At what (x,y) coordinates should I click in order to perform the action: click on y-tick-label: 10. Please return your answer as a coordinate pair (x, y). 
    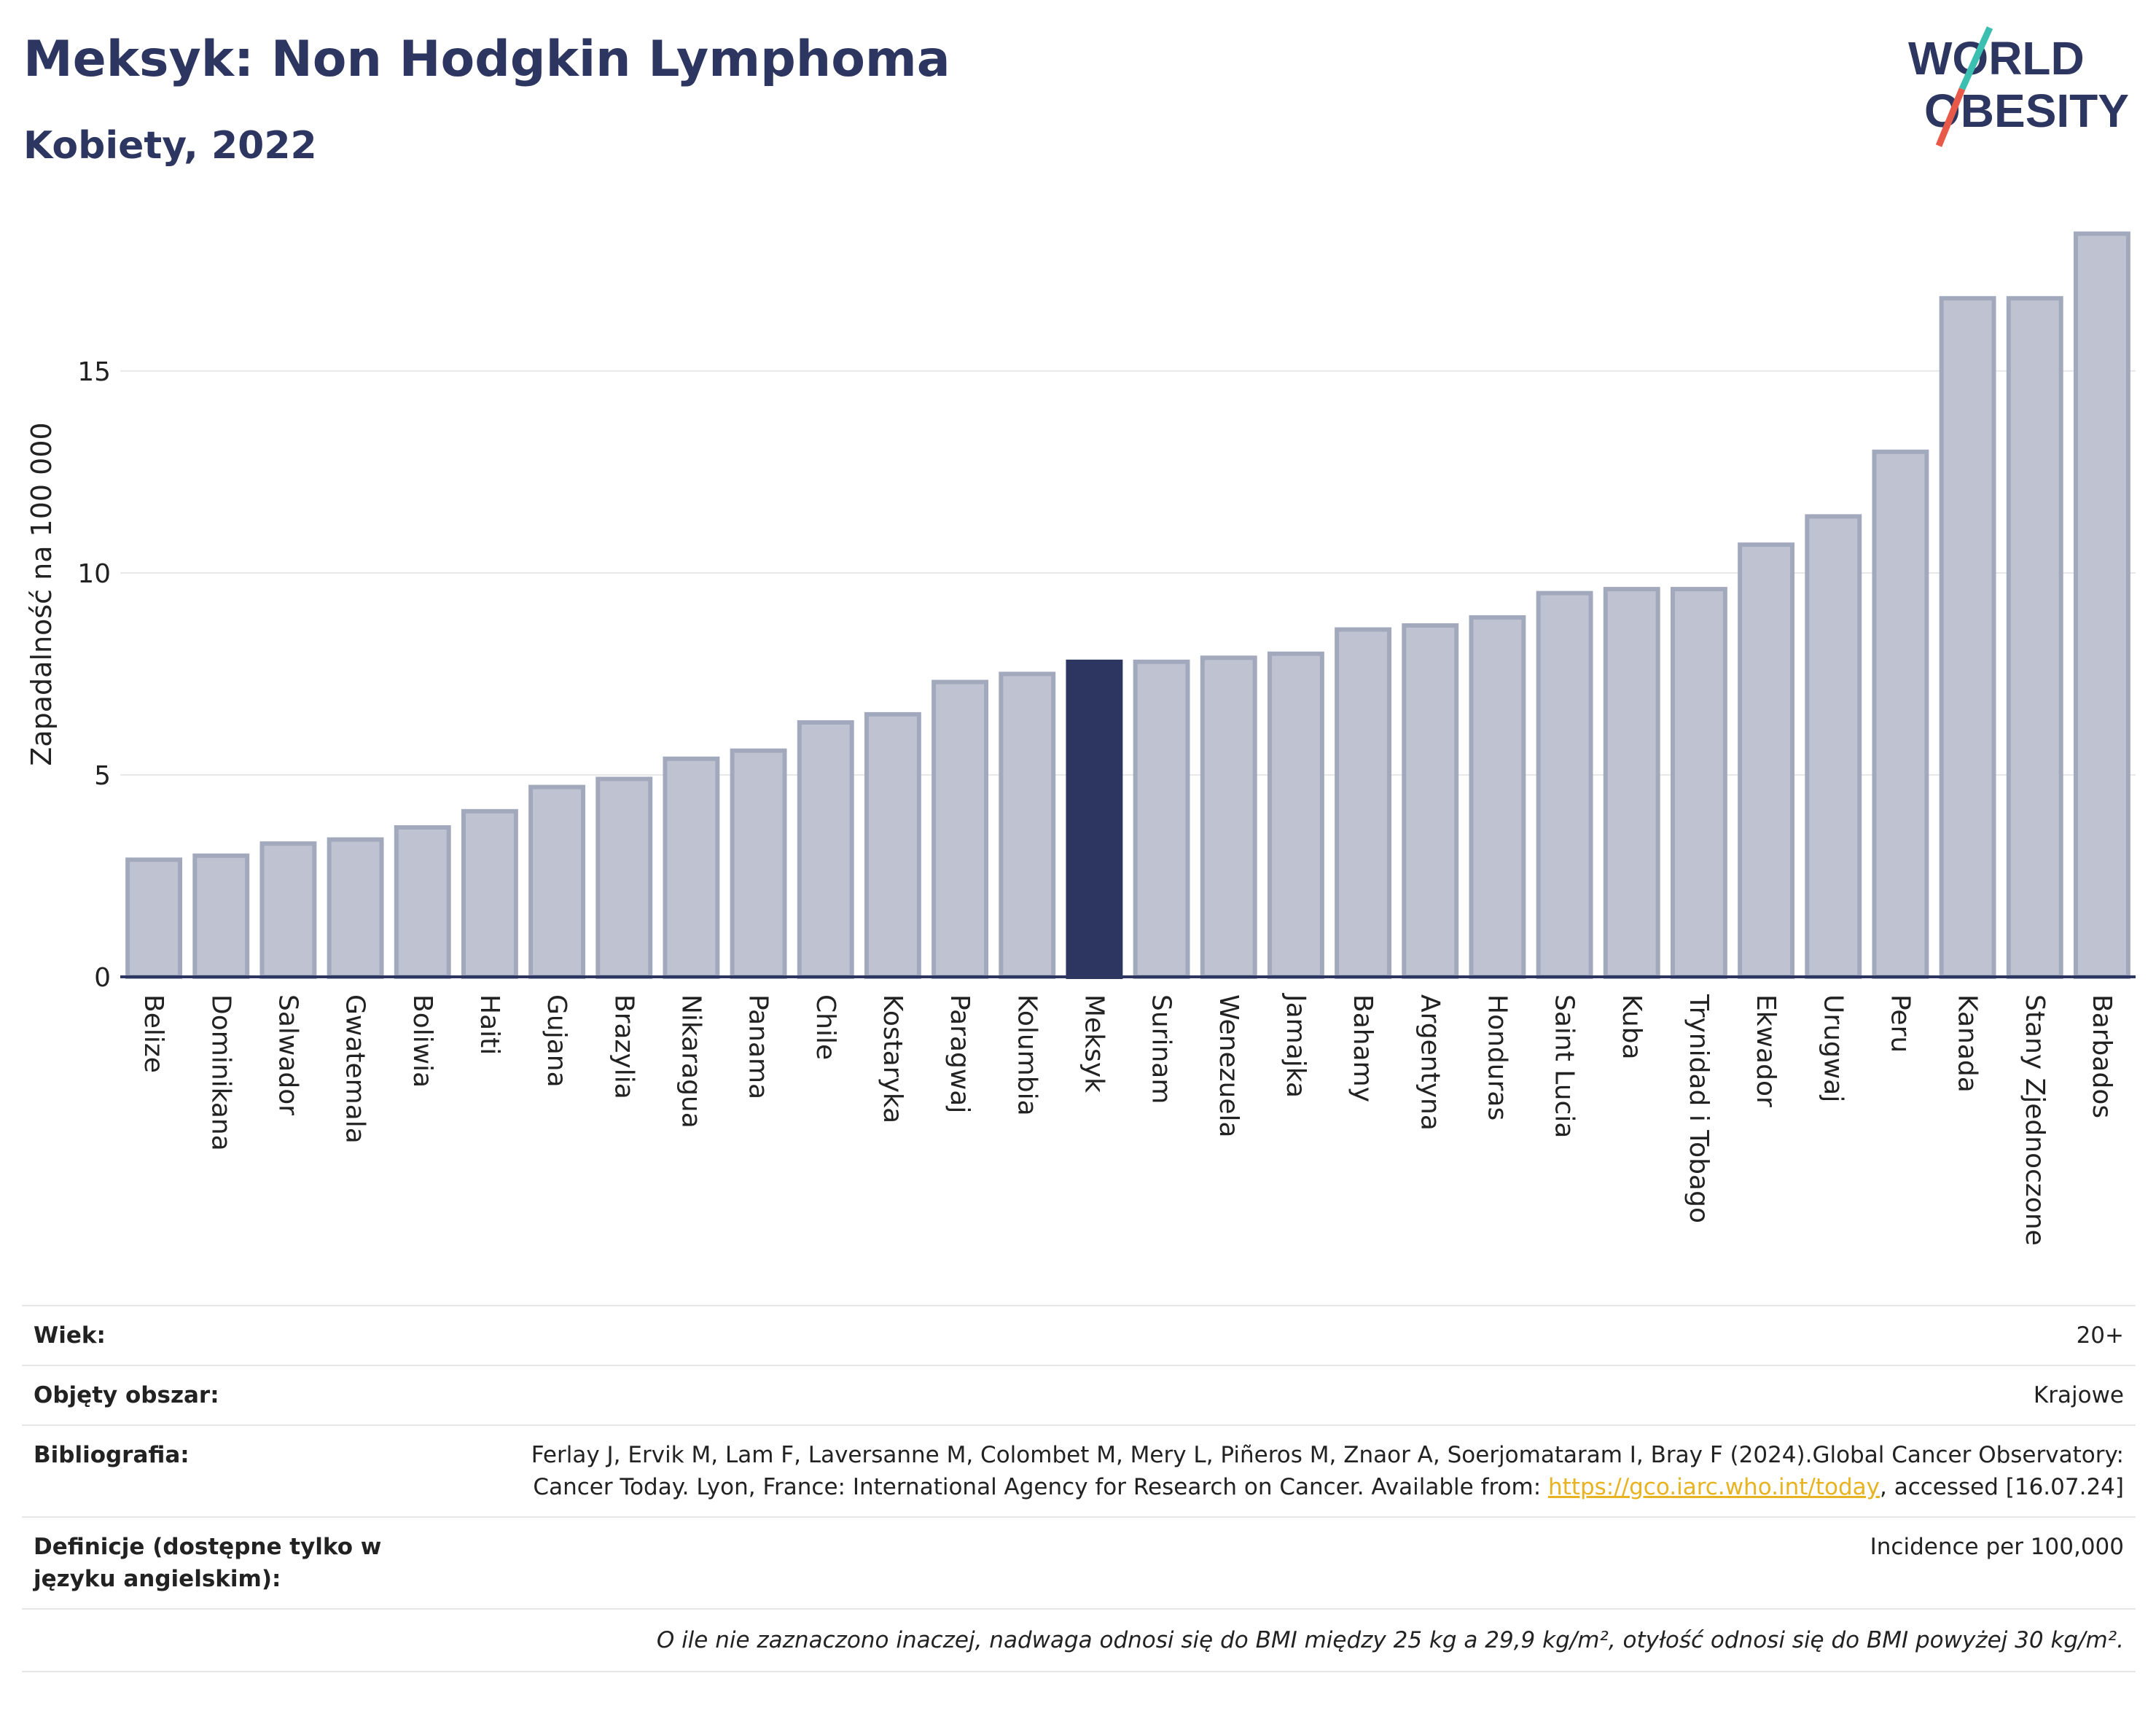
    Looking at the image, I should click on (94, 574).